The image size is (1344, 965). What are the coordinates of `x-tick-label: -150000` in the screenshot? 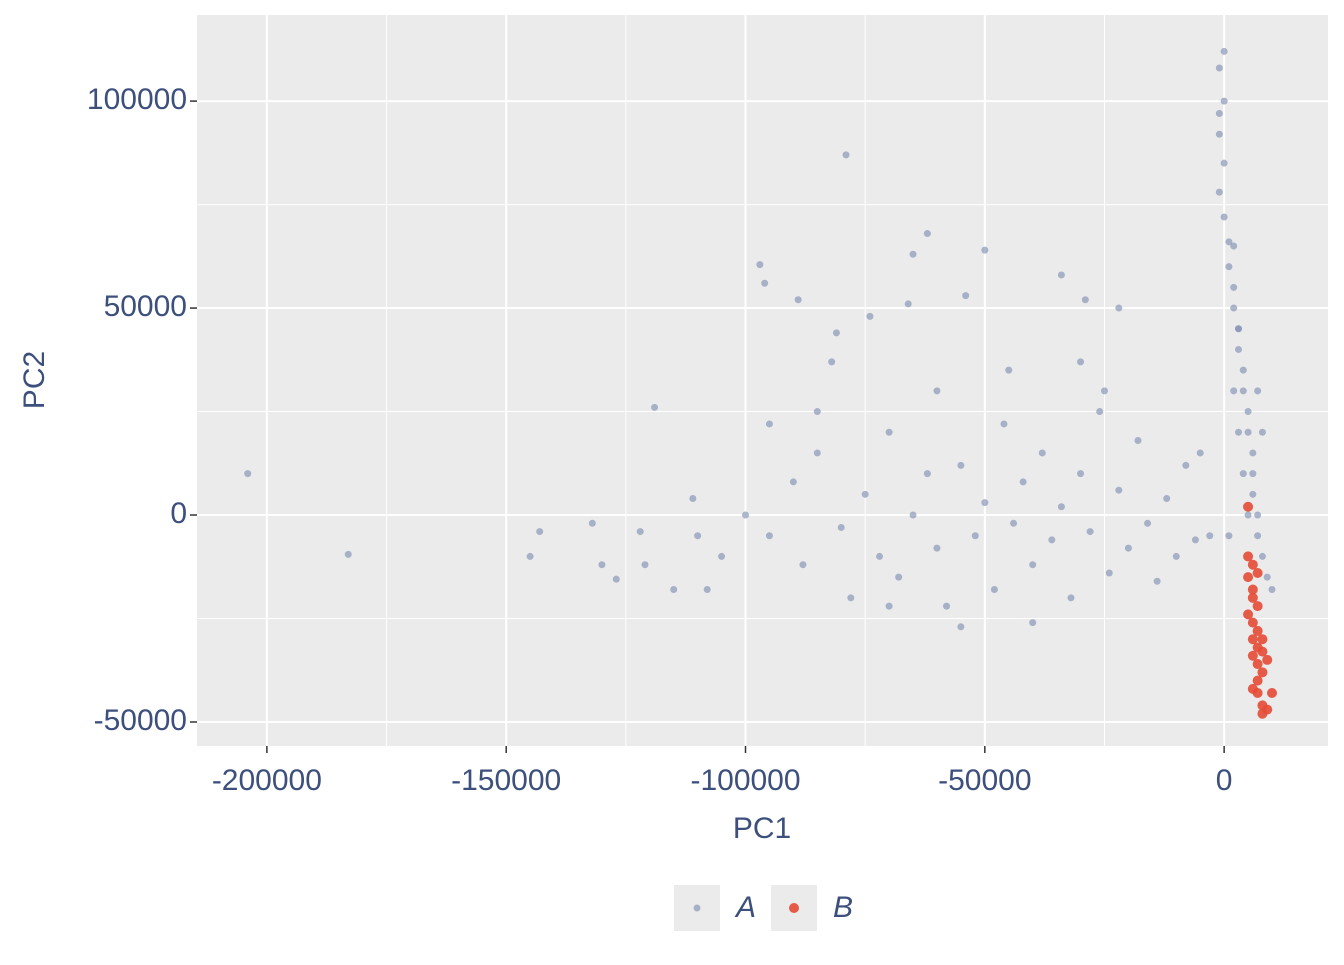 It's located at (506, 780).